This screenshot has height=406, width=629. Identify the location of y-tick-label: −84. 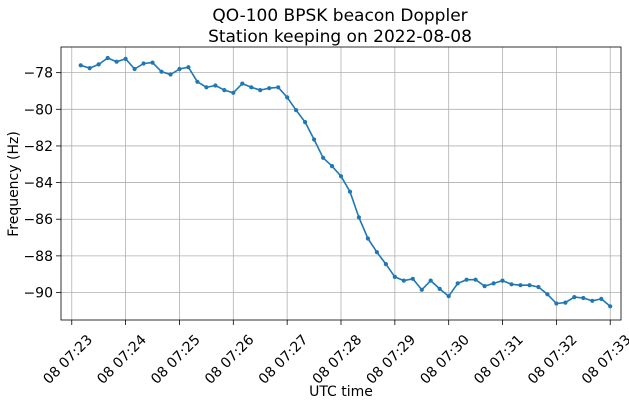
(38, 184).